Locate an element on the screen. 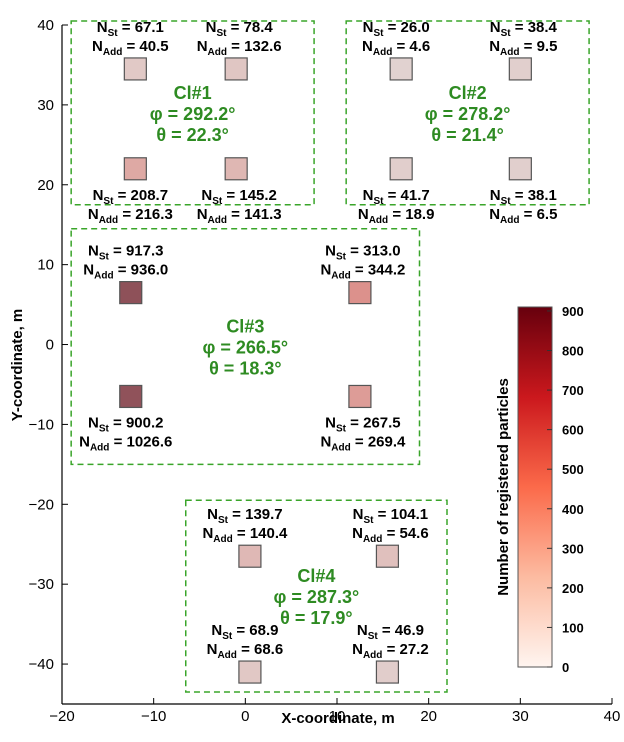 The image size is (624, 742). y-tick-label: −30 is located at coordinates (41, 584).